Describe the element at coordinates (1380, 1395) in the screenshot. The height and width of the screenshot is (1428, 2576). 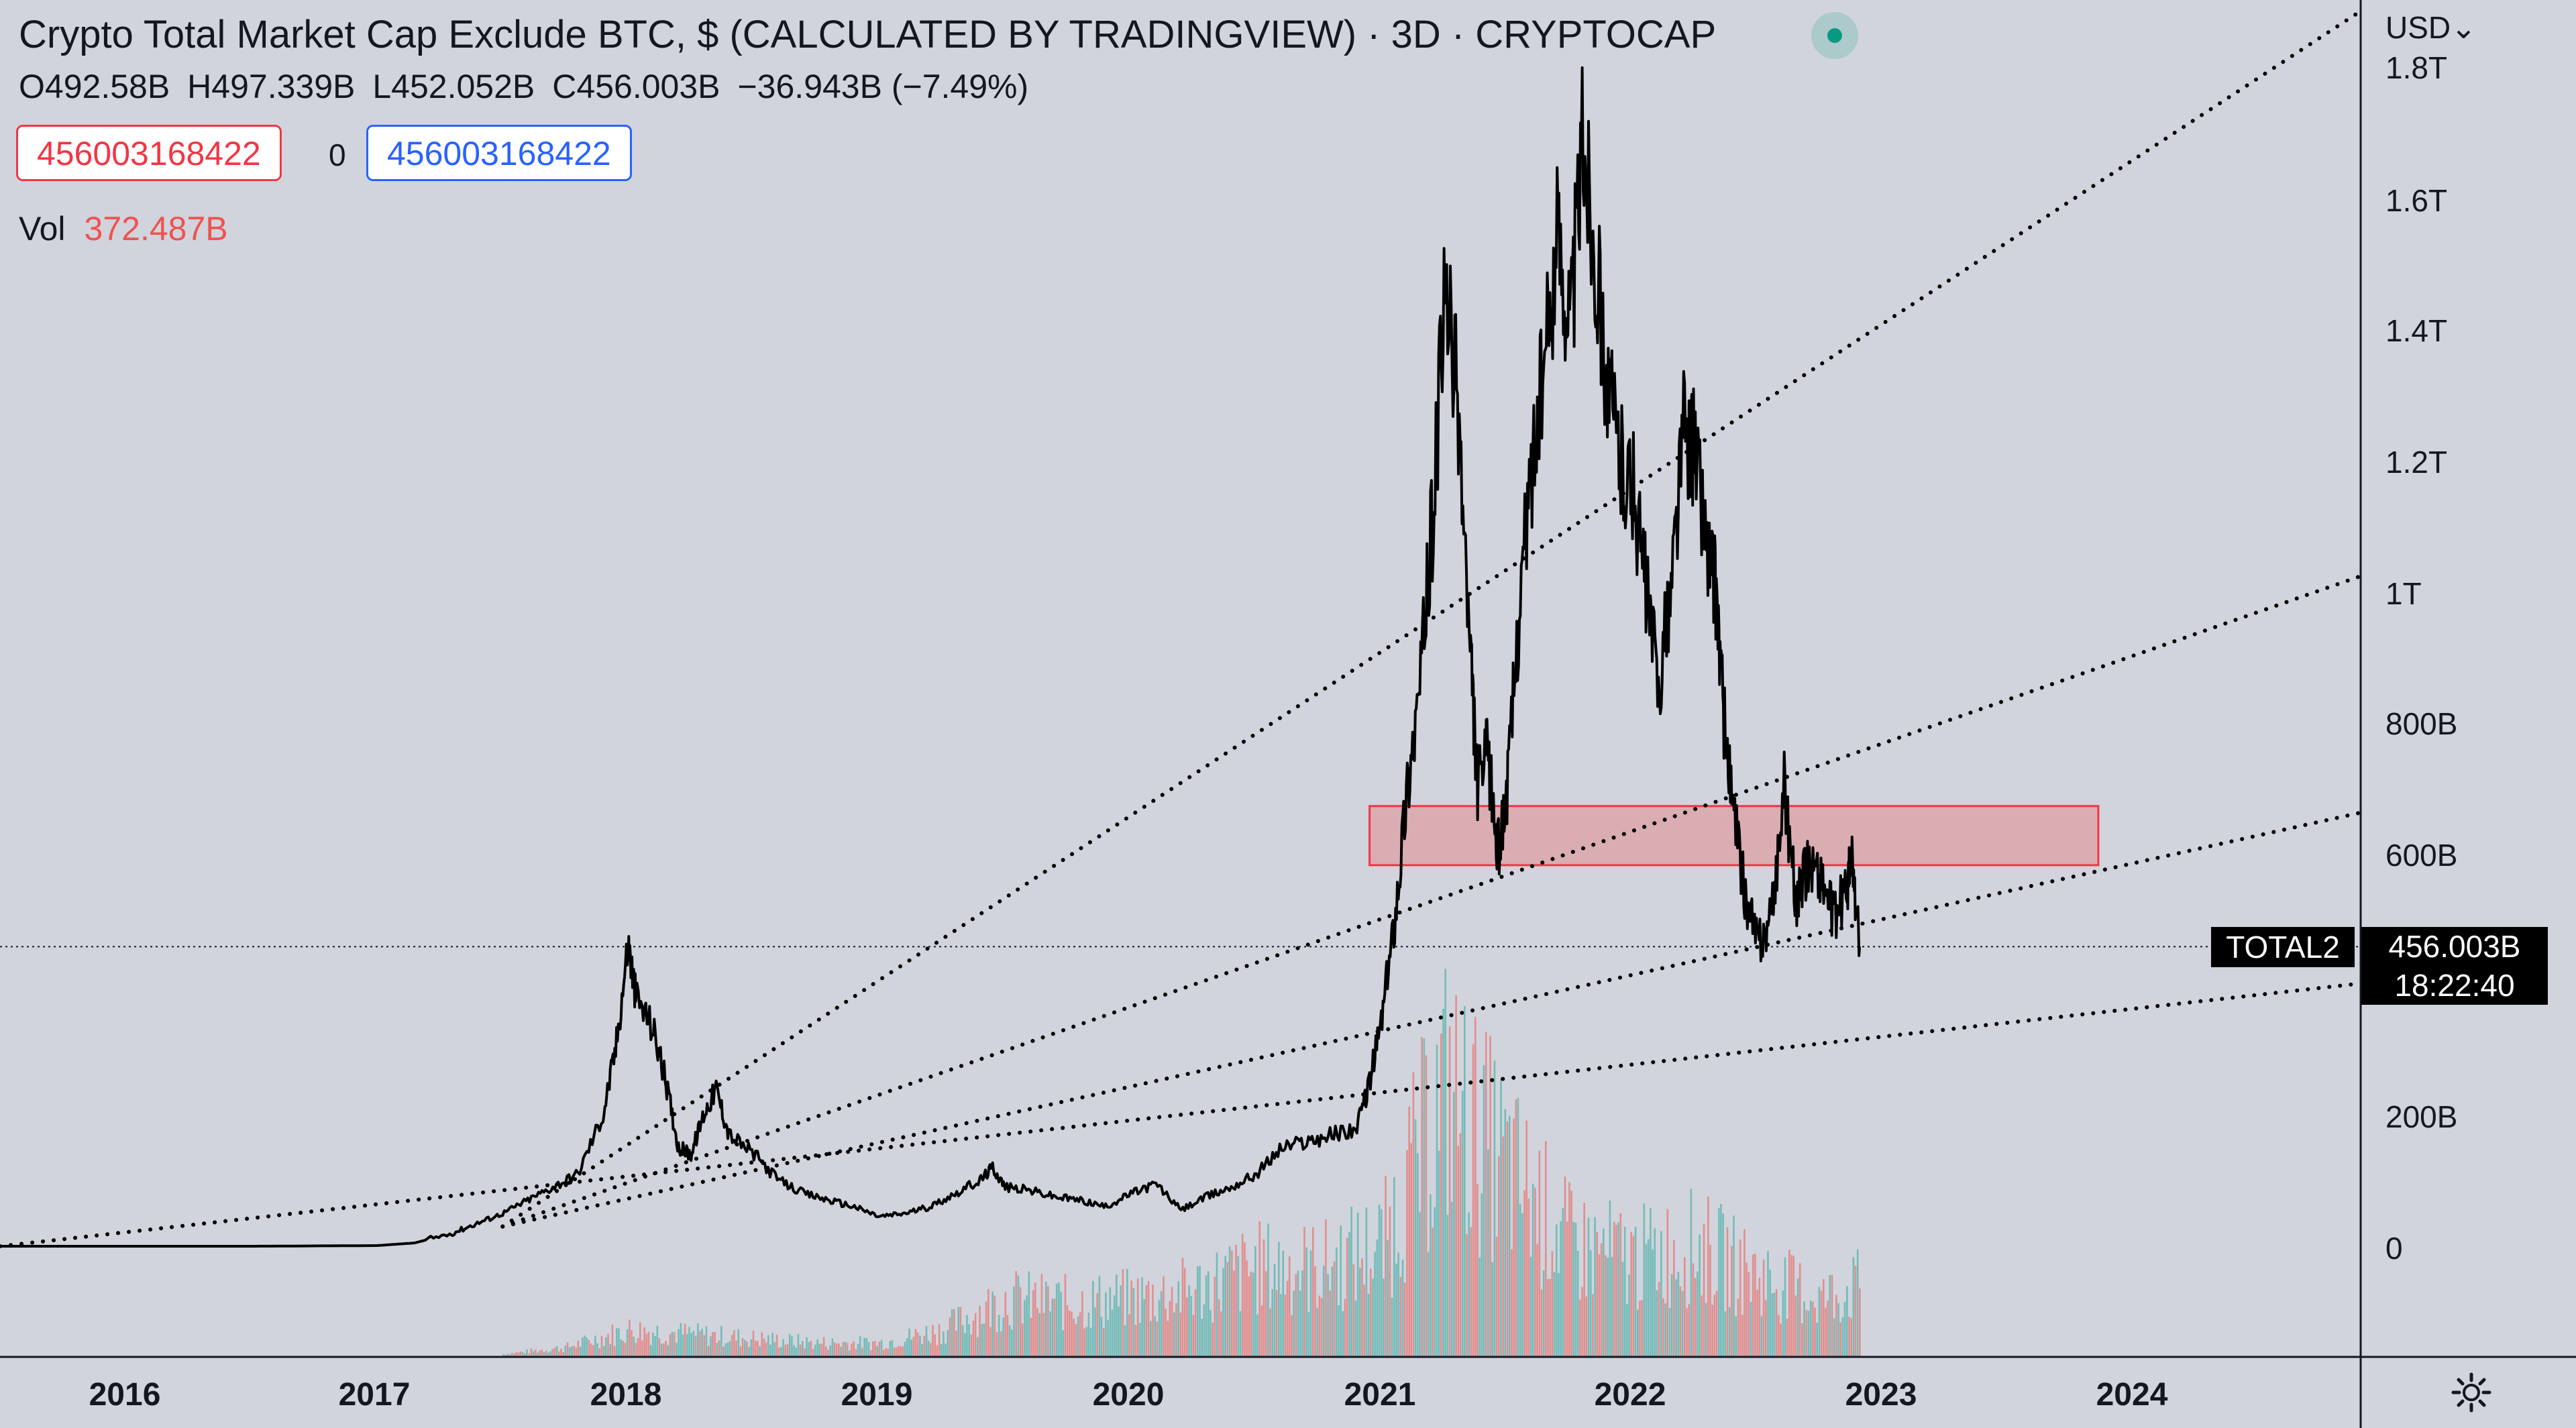
I see `time-tick-label: 2021` at that location.